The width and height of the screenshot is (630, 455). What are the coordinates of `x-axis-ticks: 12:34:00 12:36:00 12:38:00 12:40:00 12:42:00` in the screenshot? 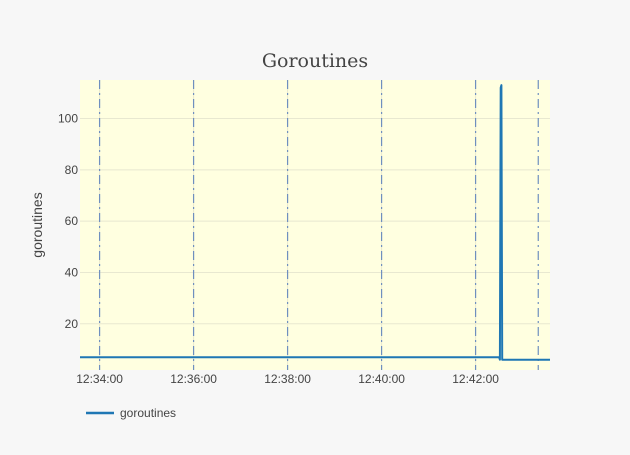 It's located at (287, 379).